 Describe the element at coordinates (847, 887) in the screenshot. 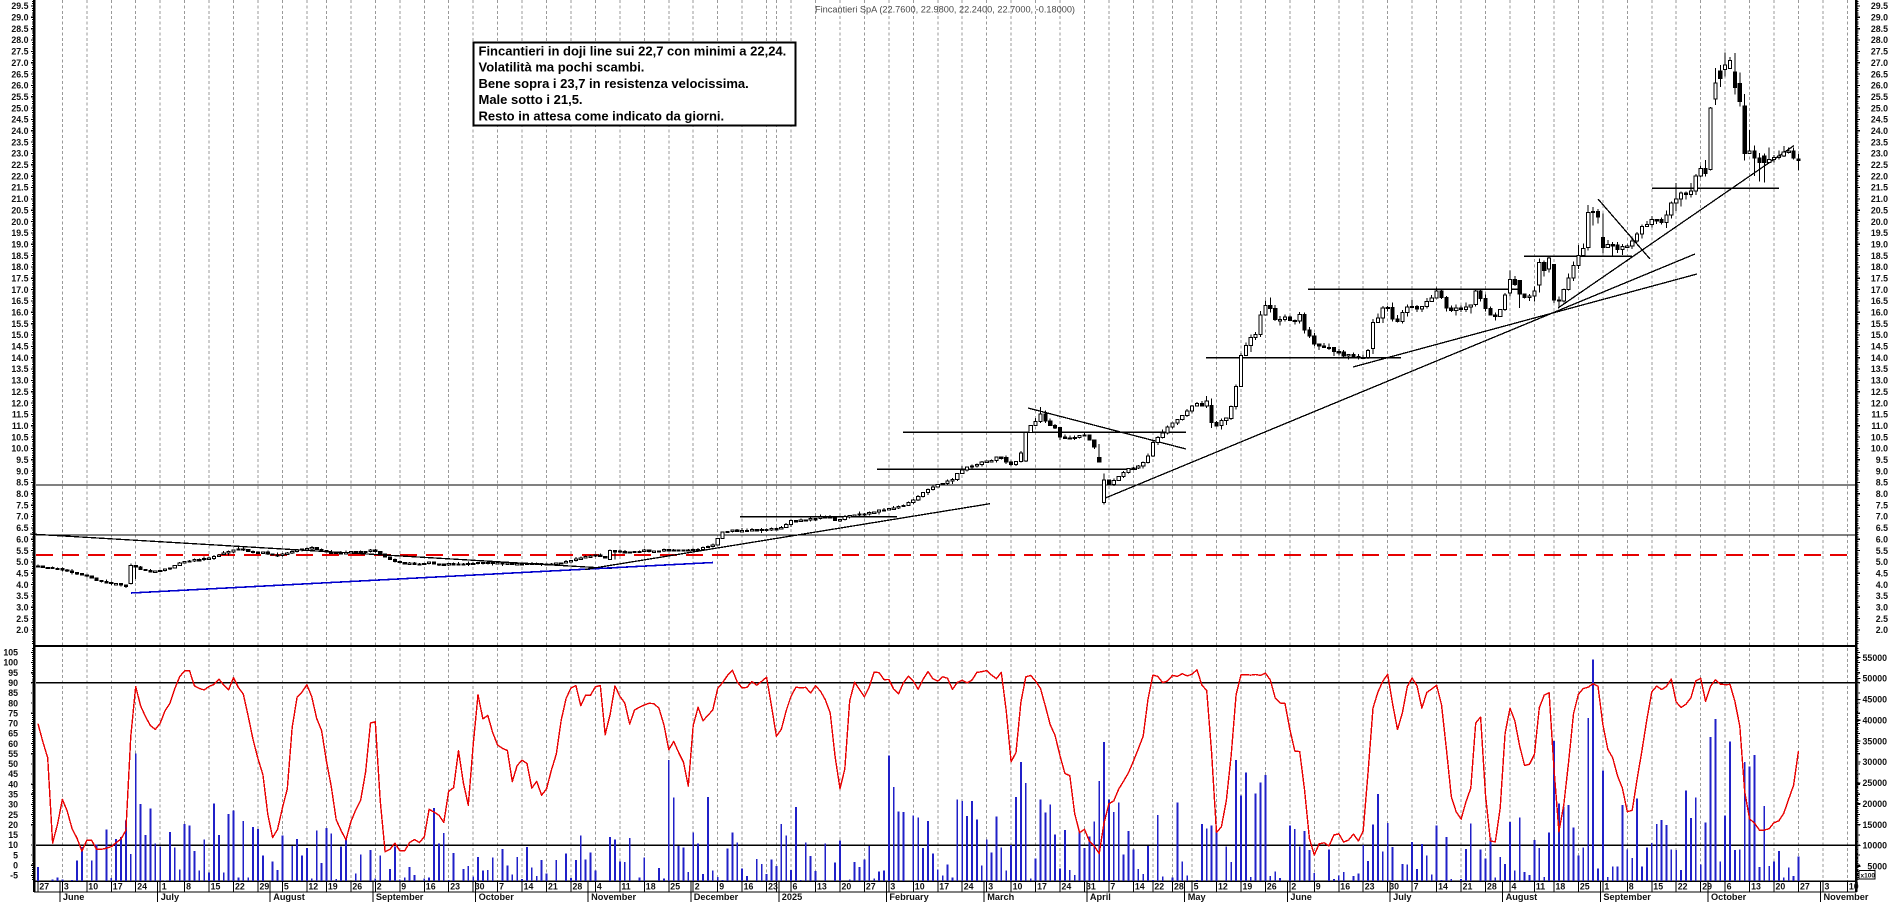

I see `svg-text: 20` at that location.